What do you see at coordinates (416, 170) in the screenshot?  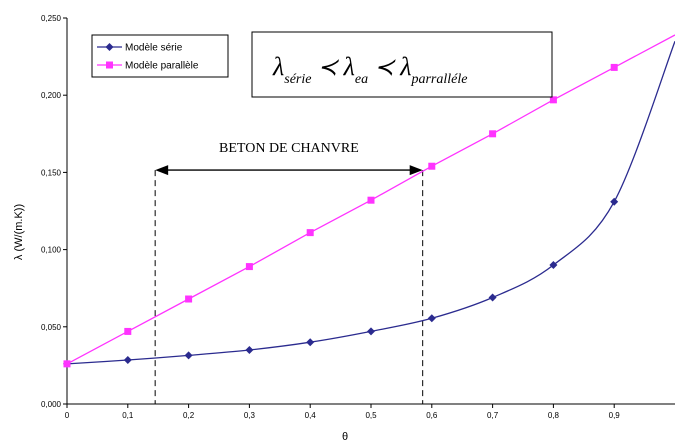 I see `range-arrow-right-head` at bounding box center [416, 170].